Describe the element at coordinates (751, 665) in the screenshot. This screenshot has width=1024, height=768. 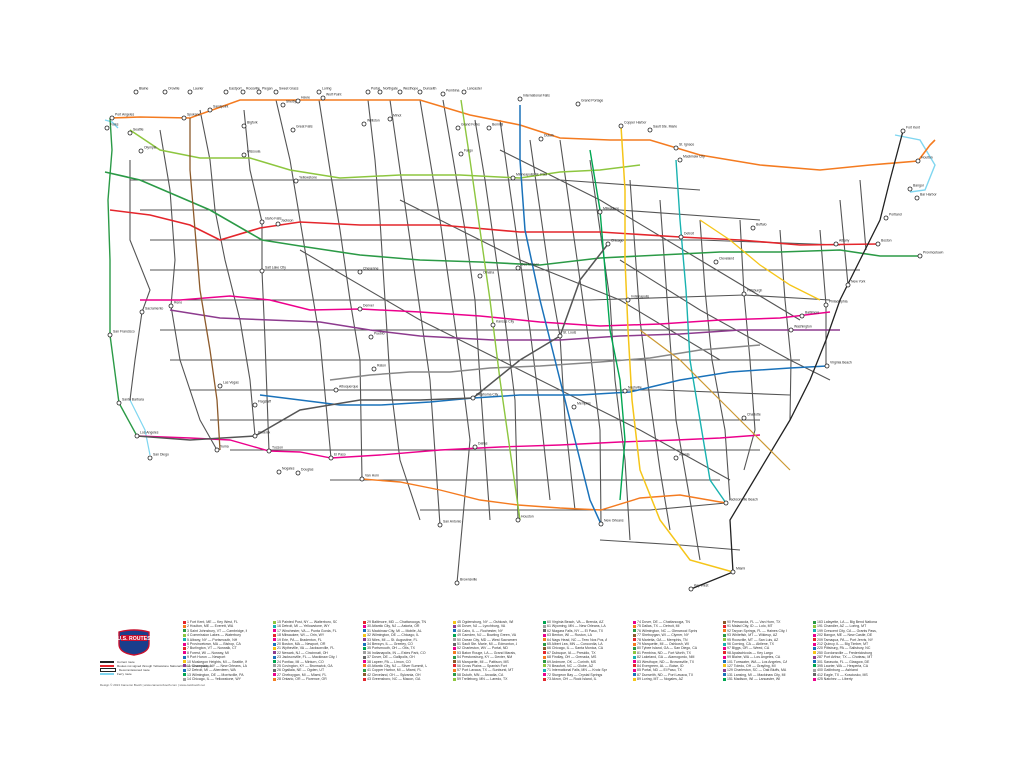
I see `route-table-label: 127 Toledo, OH — Grayling, MI` at that location.